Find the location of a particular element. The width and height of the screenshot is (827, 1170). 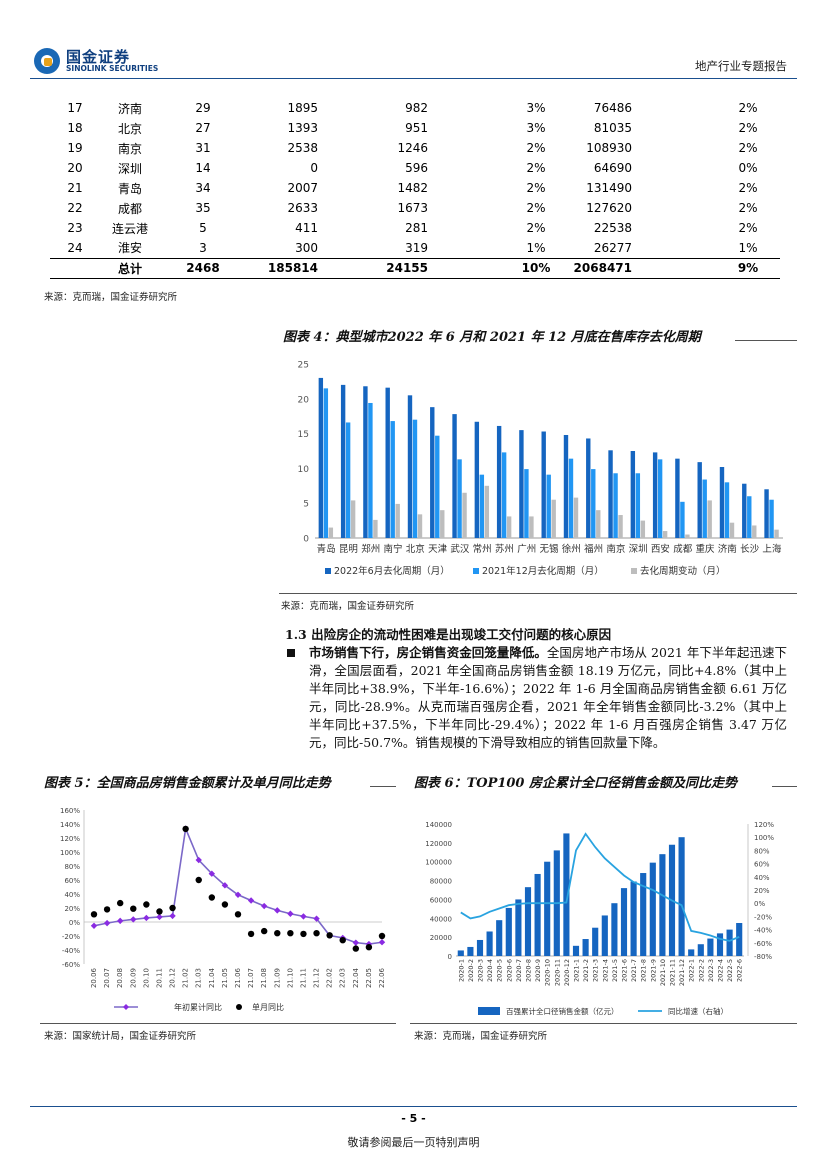

x-tick-label: 2021-8 is located at coordinates (644, 970).